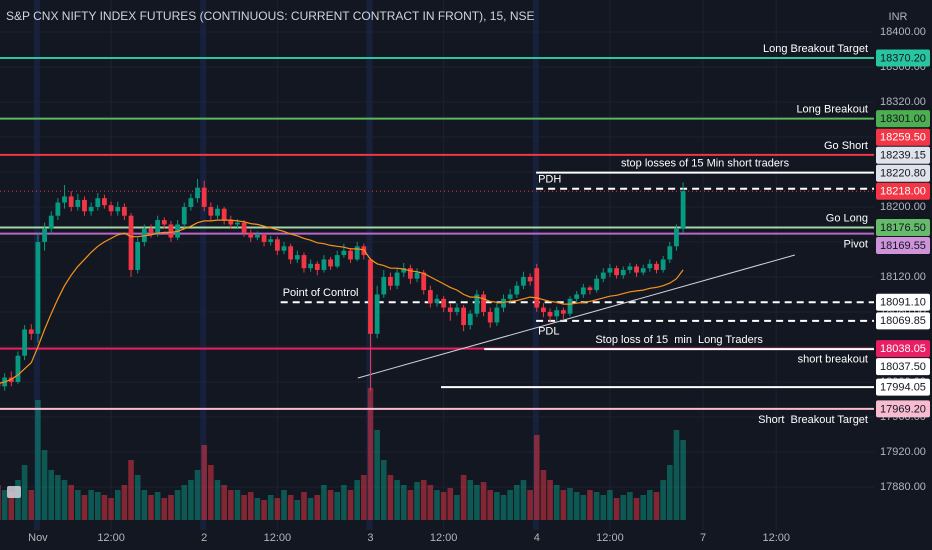 This screenshot has height=550, width=932. Describe the element at coordinates (903, 207) in the screenshot. I see `y-tick-label: 18200.00` at that location.